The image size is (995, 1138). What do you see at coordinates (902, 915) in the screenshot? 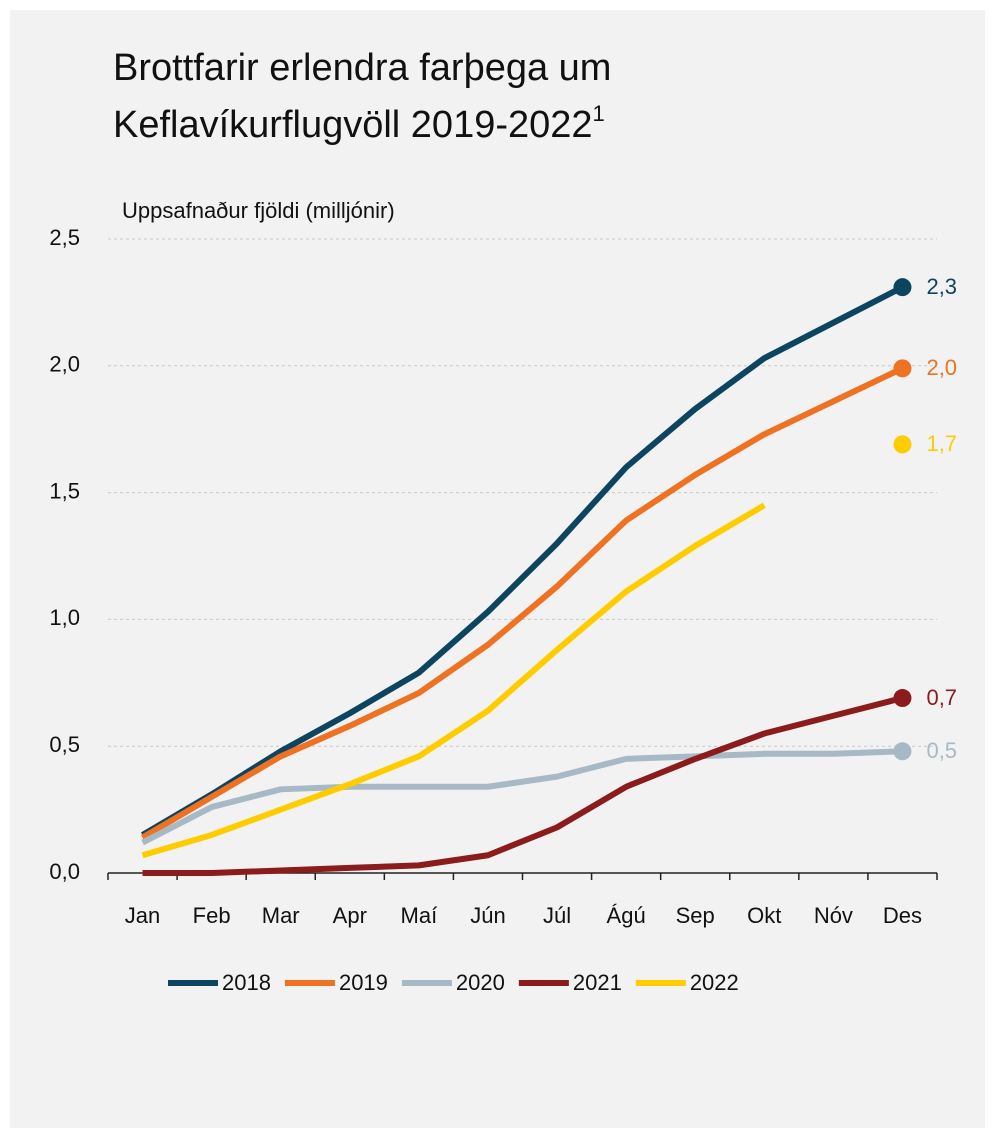
I see `x-tick-label: Des` at bounding box center [902, 915].